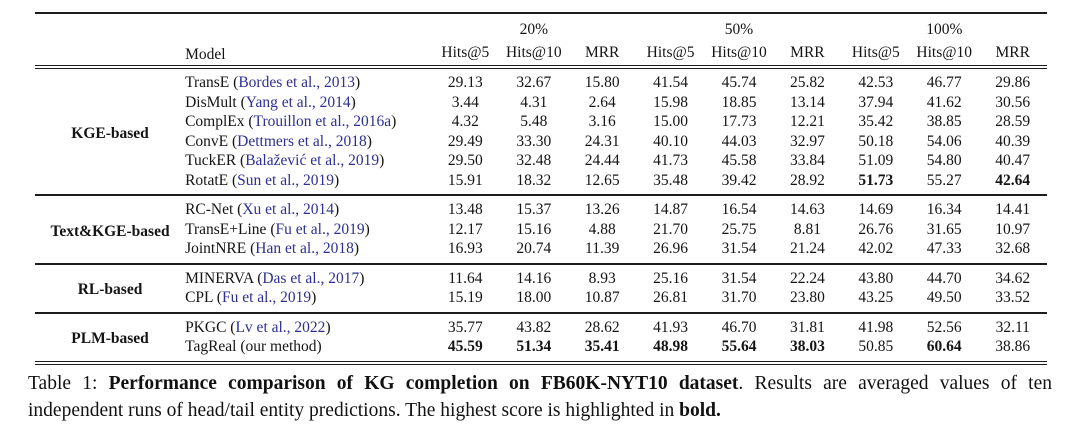 The image size is (1080, 427). Describe the element at coordinates (1012, 327) in the screenshot. I see `value-cell: 32.11` at that location.